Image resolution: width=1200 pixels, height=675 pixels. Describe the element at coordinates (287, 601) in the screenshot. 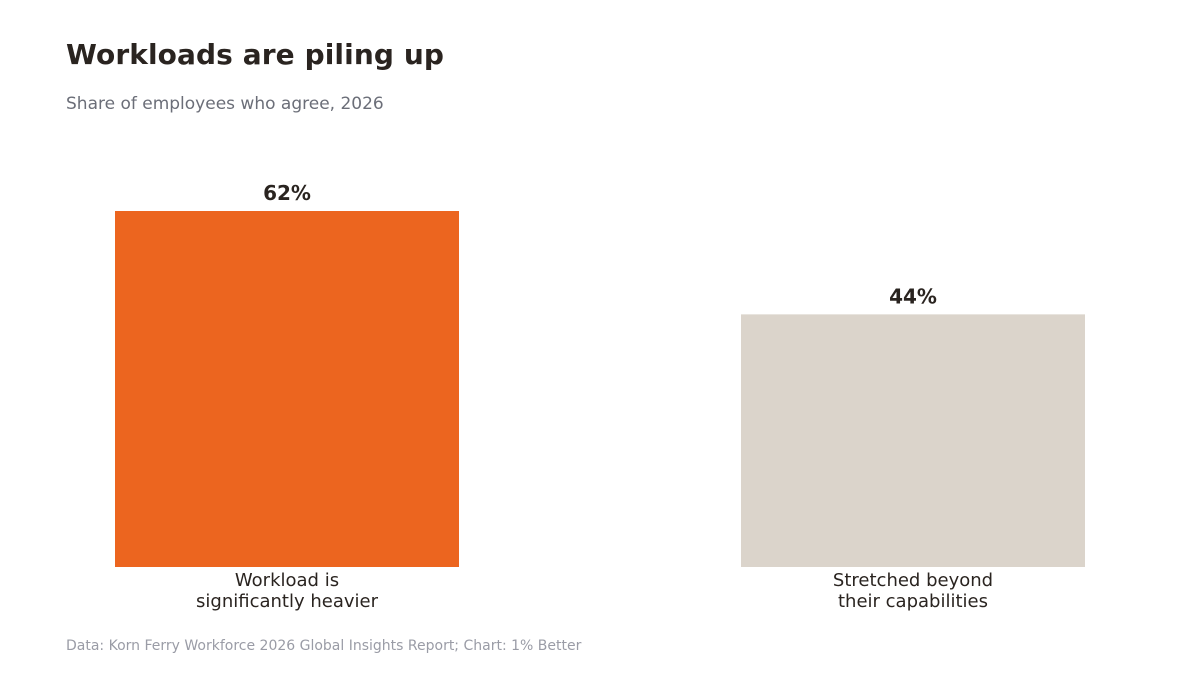

I see `category-label-line: significantly heavier` at that location.